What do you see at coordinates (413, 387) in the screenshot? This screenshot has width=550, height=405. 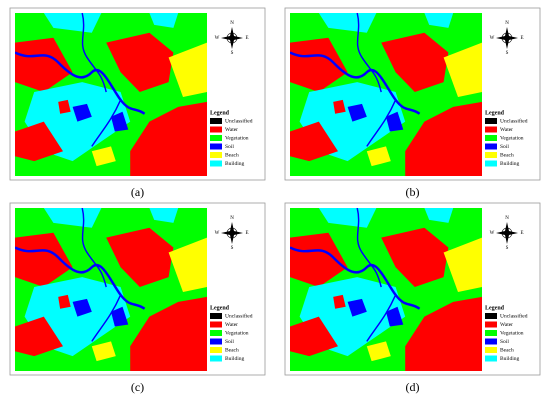 I see `caption: (d)` at bounding box center [413, 387].